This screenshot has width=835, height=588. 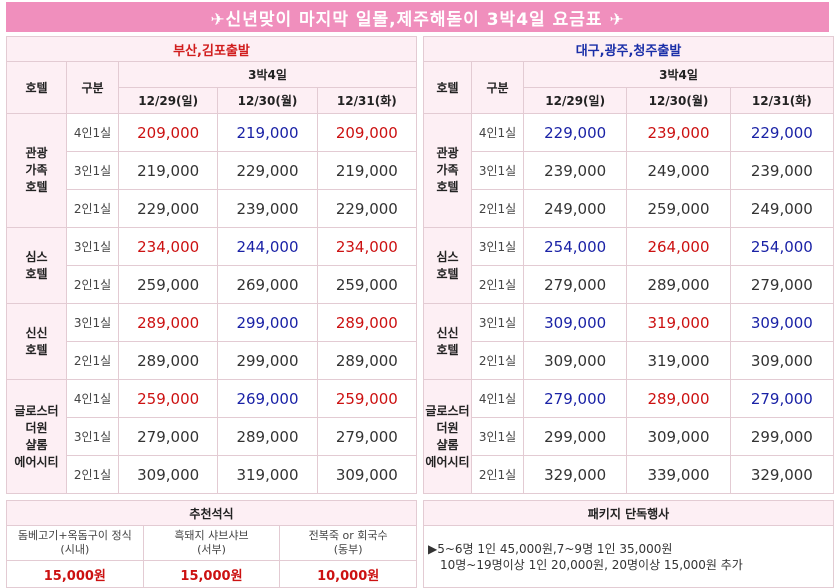 What do you see at coordinates (678, 474) in the screenshot?
I see `price-cell: 339,000` at bounding box center [678, 474].